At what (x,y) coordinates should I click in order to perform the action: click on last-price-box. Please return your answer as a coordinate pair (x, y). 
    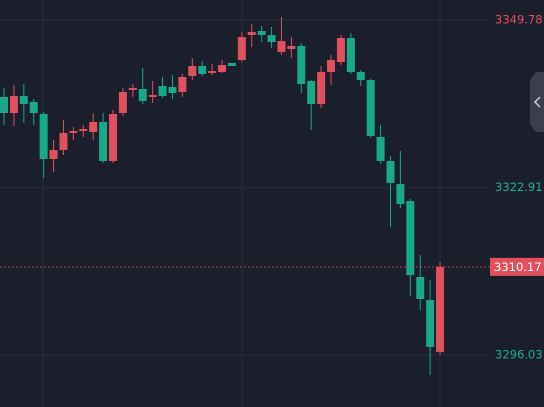
    Looking at the image, I should click on (517, 266).